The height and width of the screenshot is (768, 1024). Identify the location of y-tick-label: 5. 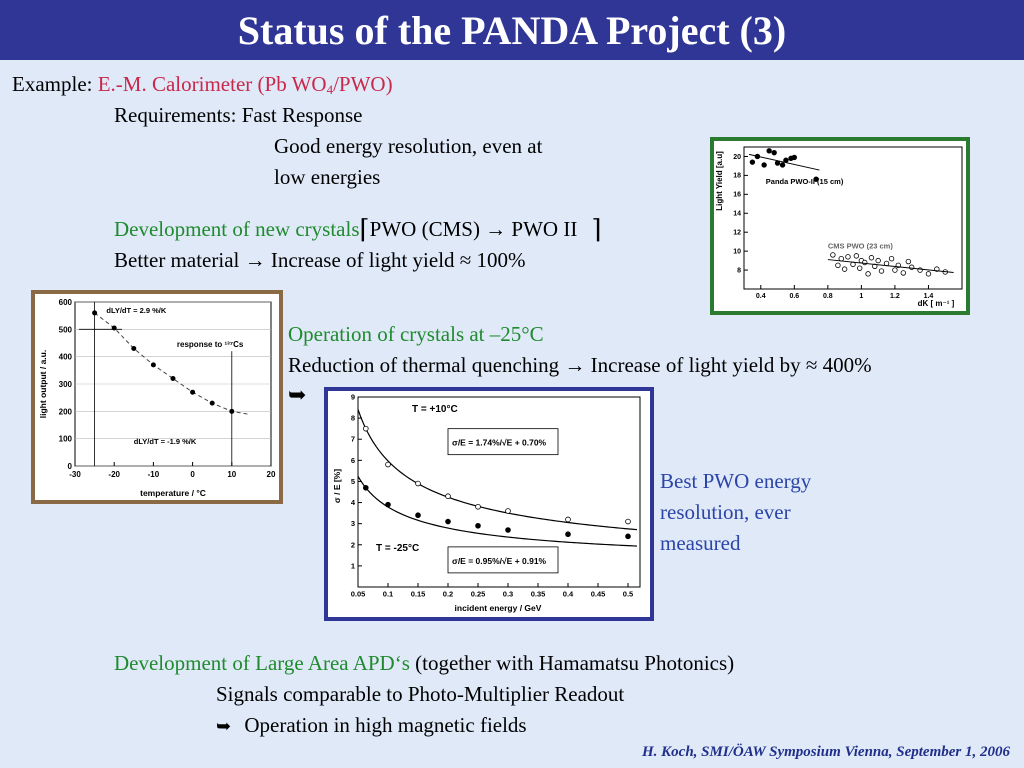
(353, 481).